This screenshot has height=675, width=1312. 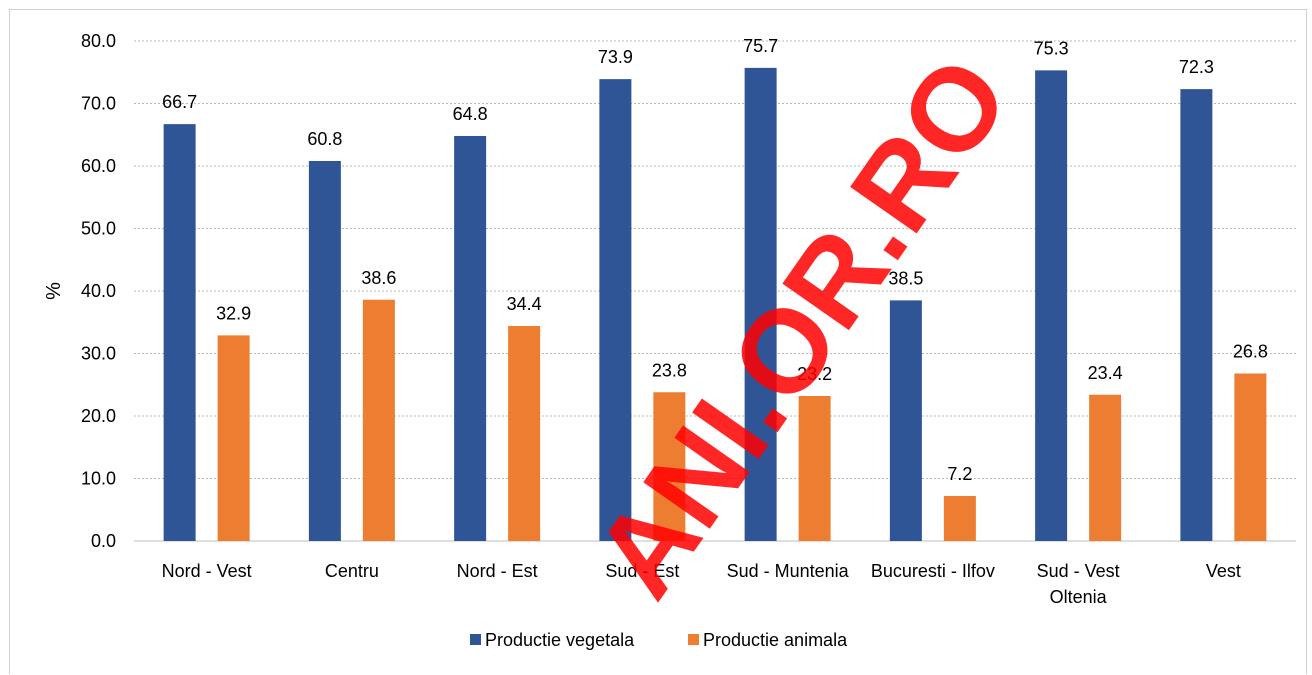 I want to click on x-category-label: Sud - Est, so click(x=642, y=571).